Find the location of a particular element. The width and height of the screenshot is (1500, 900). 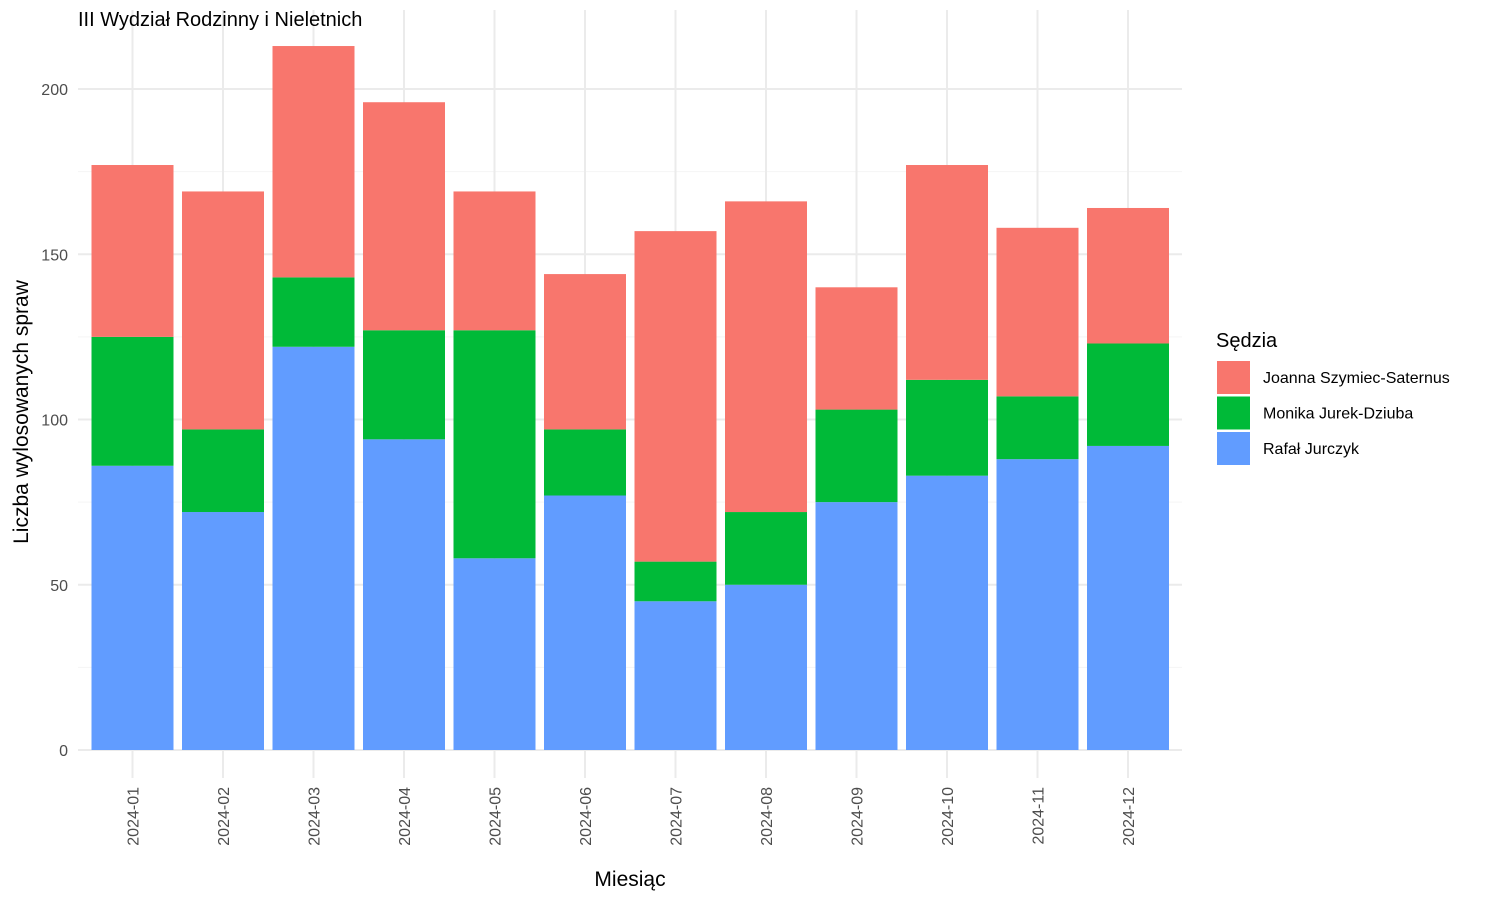

x-tick-label: 2024-01 is located at coordinates (134, 816).